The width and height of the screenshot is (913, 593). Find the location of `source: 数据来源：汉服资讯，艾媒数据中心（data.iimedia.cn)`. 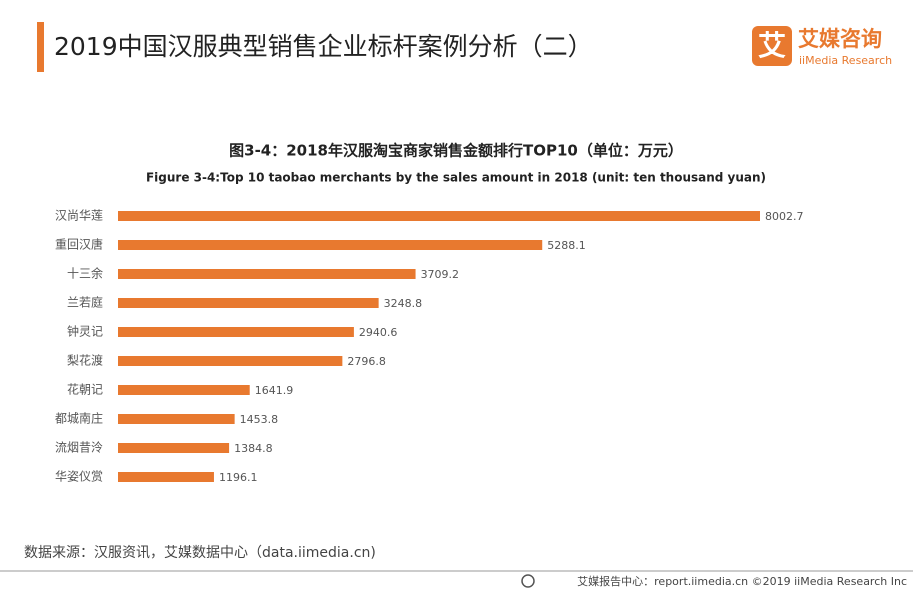

source: 数据来源：汉服资讯，艾媒数据中心（data.iimedia.cn) is located at coordinates (200, 553).